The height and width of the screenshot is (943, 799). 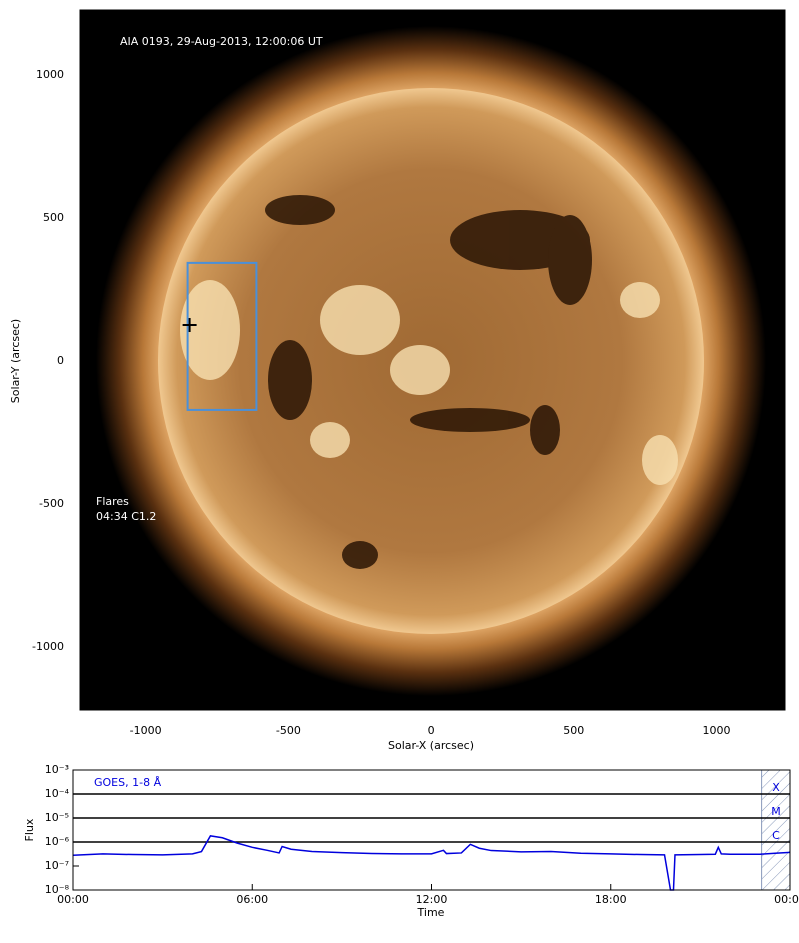 What do you see at coordinates (776, 787) in the screenshot?
I see `level-label: X` at bounding box center [776, 787].